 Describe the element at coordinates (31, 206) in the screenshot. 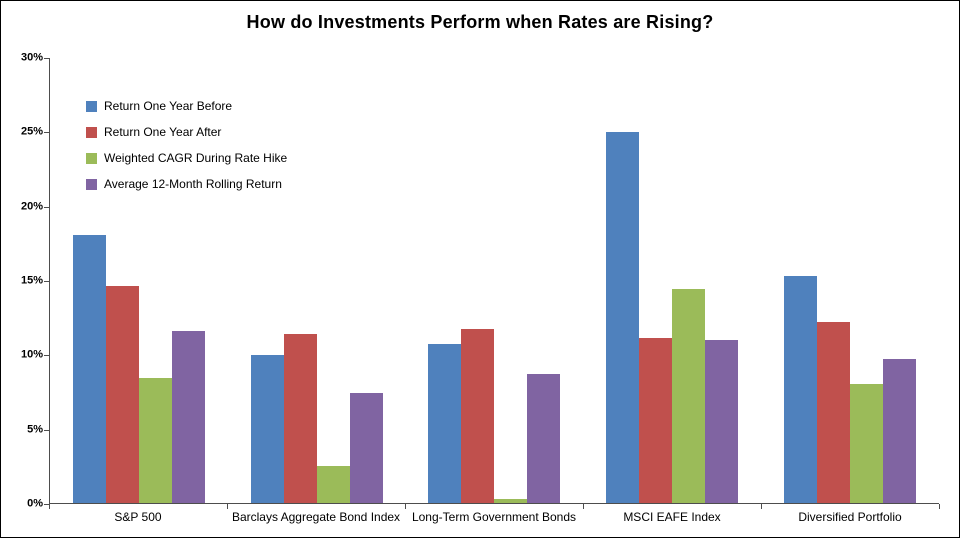

I see `y-axis-label: 20%` at that location.